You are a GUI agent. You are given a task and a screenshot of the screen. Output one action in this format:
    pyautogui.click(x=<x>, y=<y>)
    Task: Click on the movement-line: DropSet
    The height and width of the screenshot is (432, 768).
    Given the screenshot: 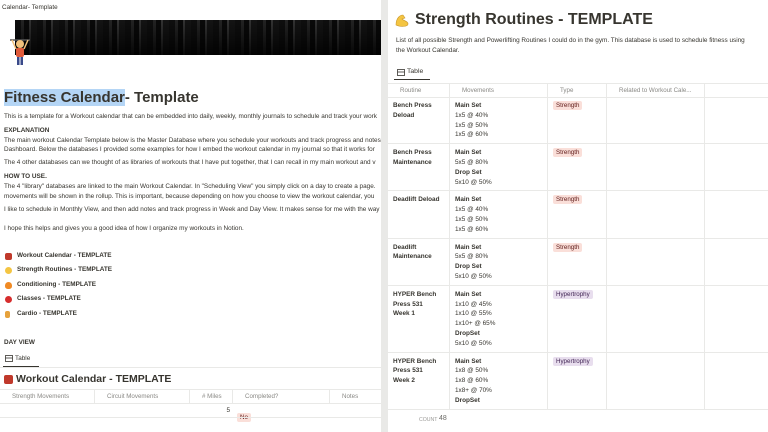 What is the action you would take?
    pyautogui.click(x=467, y=333)
    